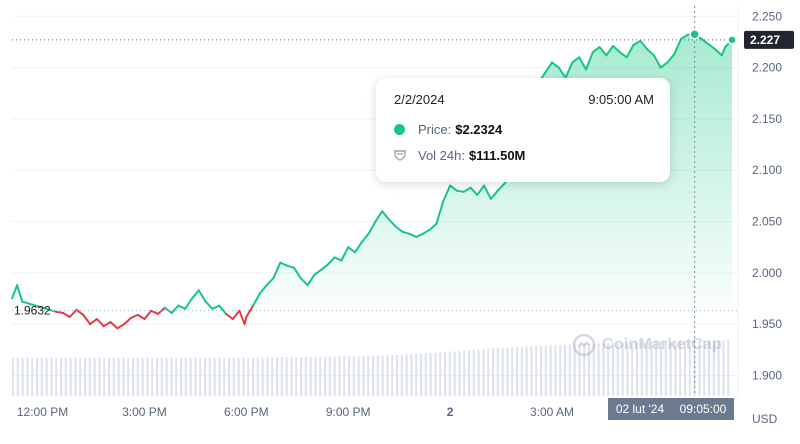  What do you see at coordinates (767, 170) in the screenshot?
I see `y-tick-label: 2.100` at bounding box center [767, 170].